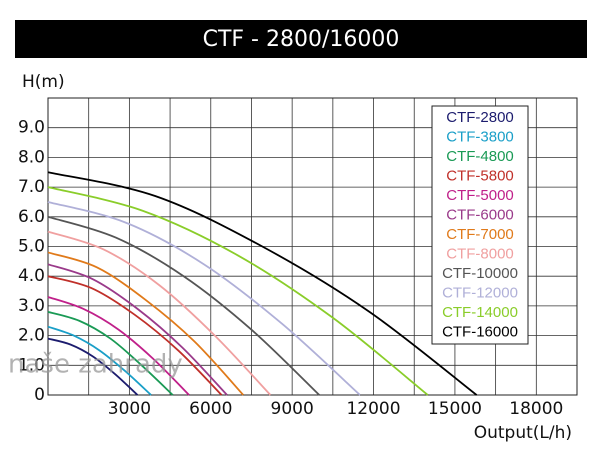 This screenshot has height=449, width=600. I want to click on y-tick-label: 0, so click(39, 395).